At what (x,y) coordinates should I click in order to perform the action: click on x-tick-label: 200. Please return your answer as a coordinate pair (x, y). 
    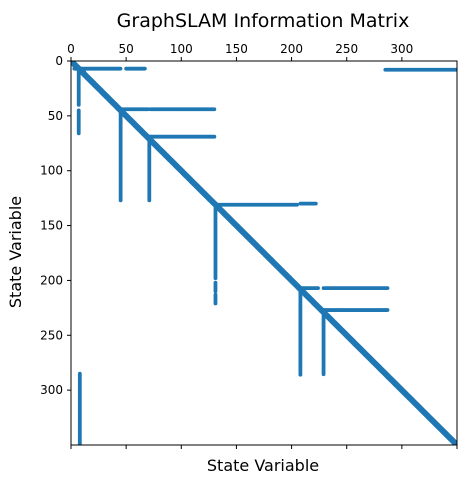
    Looking at the image, I should click on (291, 49).